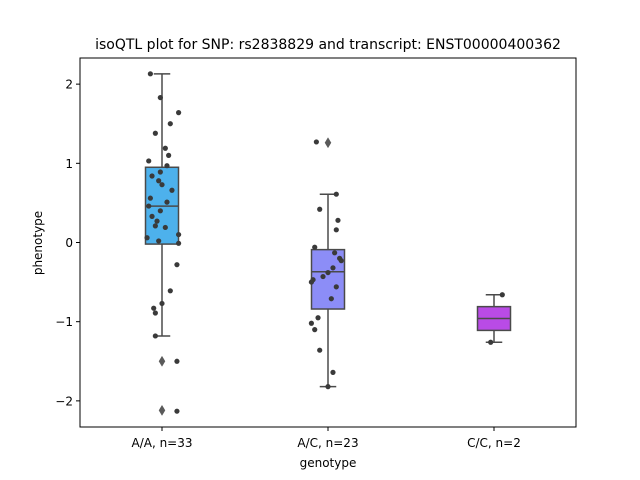 The height and width of the screenshot is (480, 640). I want to click on y-tick-label: 2, so click(69, 85).